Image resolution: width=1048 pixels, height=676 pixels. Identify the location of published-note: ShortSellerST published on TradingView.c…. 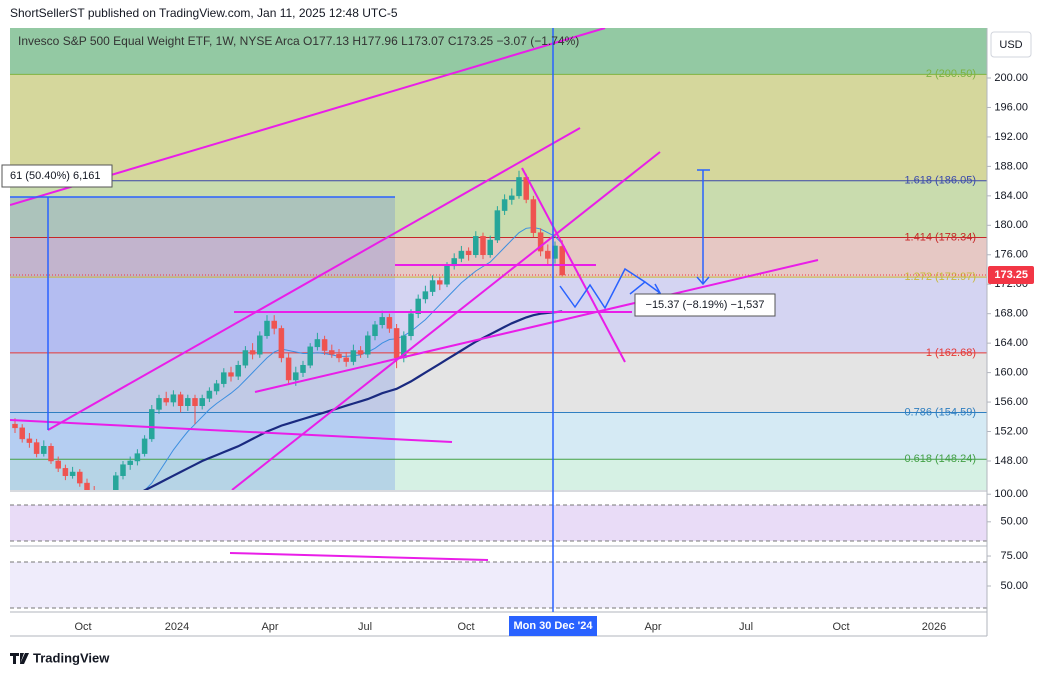
(204, 13).